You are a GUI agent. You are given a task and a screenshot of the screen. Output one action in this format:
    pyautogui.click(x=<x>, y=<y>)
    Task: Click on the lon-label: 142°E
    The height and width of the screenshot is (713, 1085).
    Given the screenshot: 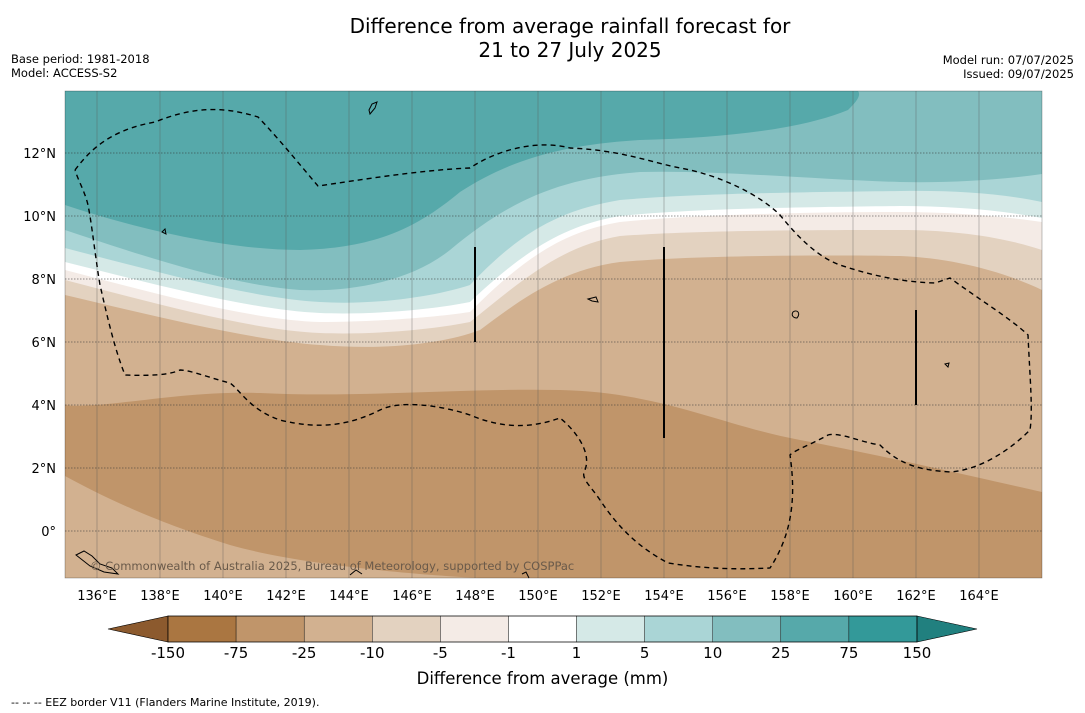 What is the action you would take?
    pyautogui.click(x=286, y=596)
    